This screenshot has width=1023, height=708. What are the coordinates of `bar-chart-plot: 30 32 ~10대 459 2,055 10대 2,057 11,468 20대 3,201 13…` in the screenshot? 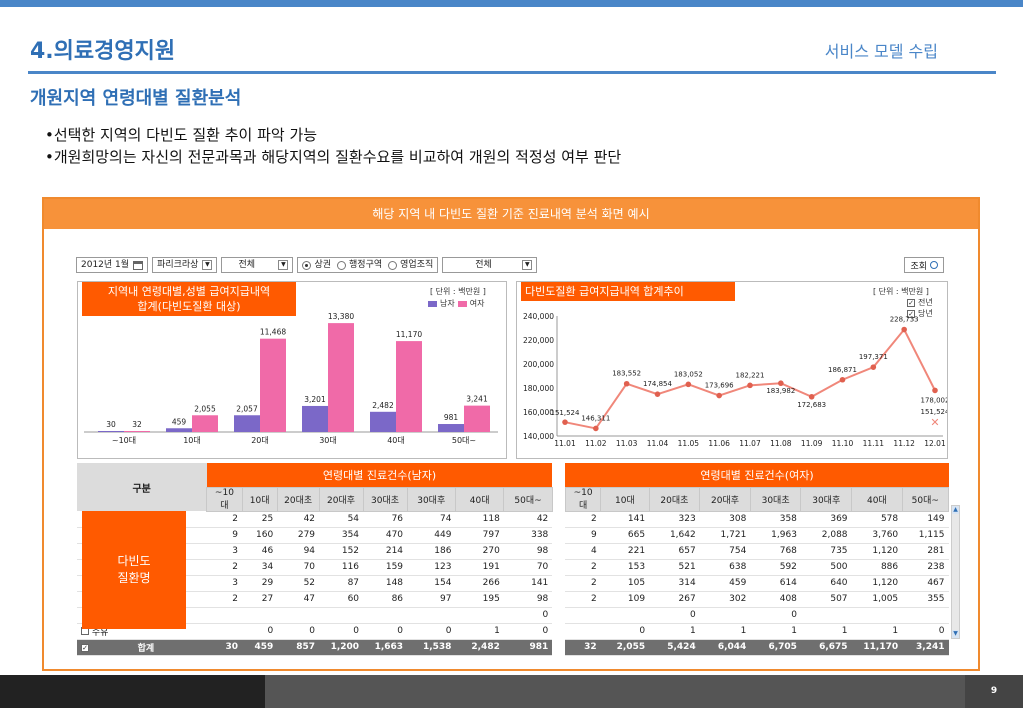 It's located at (291, 378).